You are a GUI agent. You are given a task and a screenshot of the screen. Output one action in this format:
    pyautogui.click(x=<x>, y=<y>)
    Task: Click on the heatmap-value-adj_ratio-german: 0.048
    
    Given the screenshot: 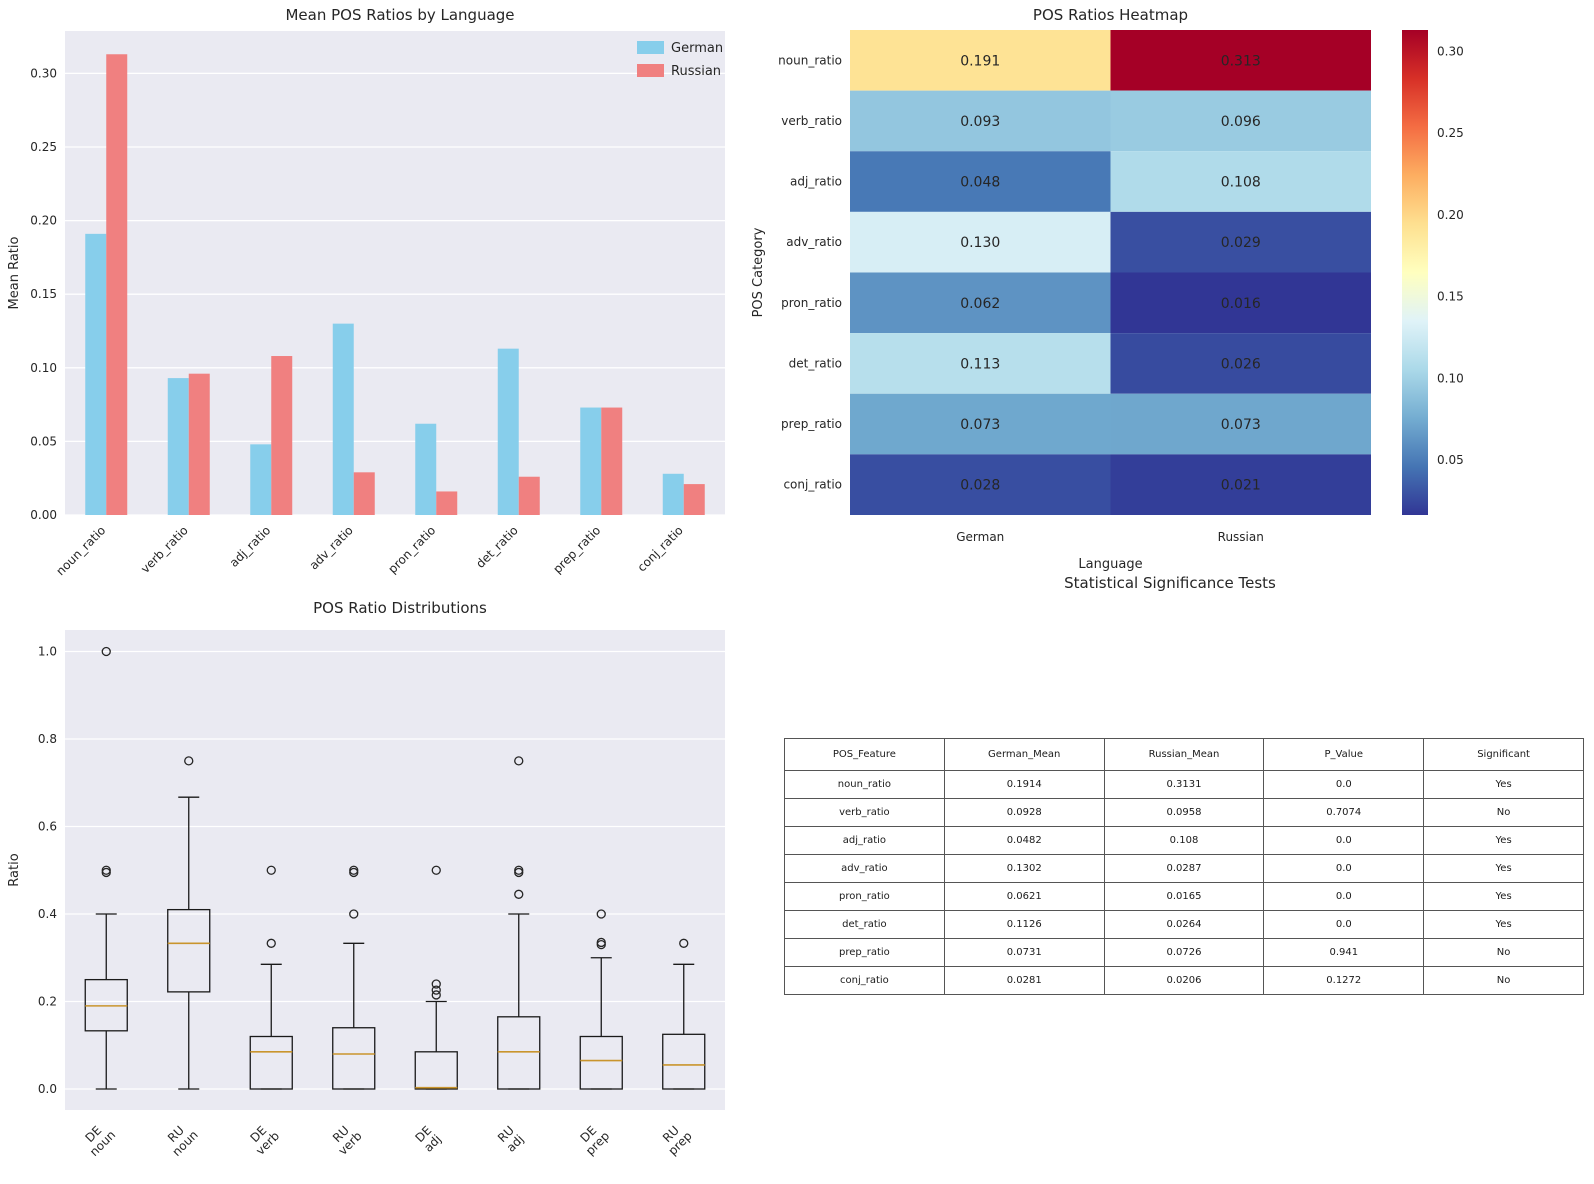 What is the action you would take?
    pyautogui.click(x=980, y=183)
    